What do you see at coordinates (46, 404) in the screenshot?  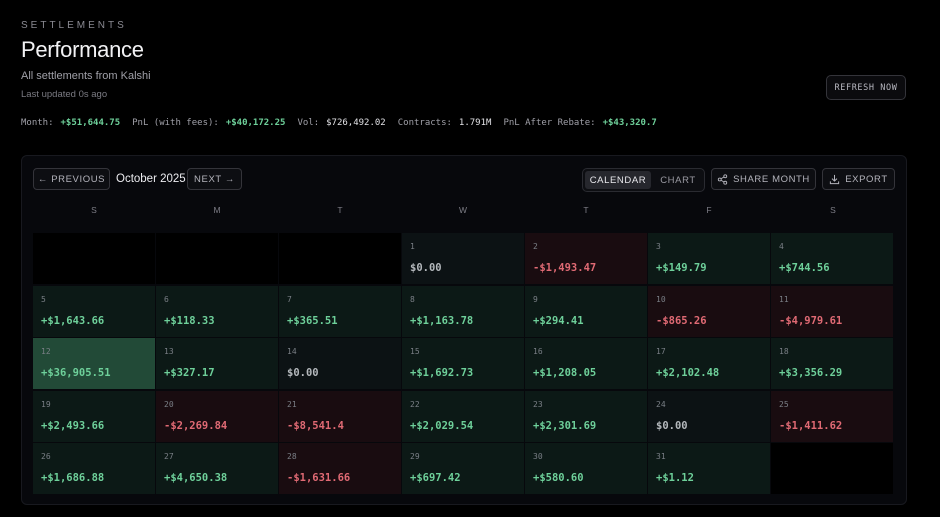 I see `day-number: 19` at bounding box center [46, 404].